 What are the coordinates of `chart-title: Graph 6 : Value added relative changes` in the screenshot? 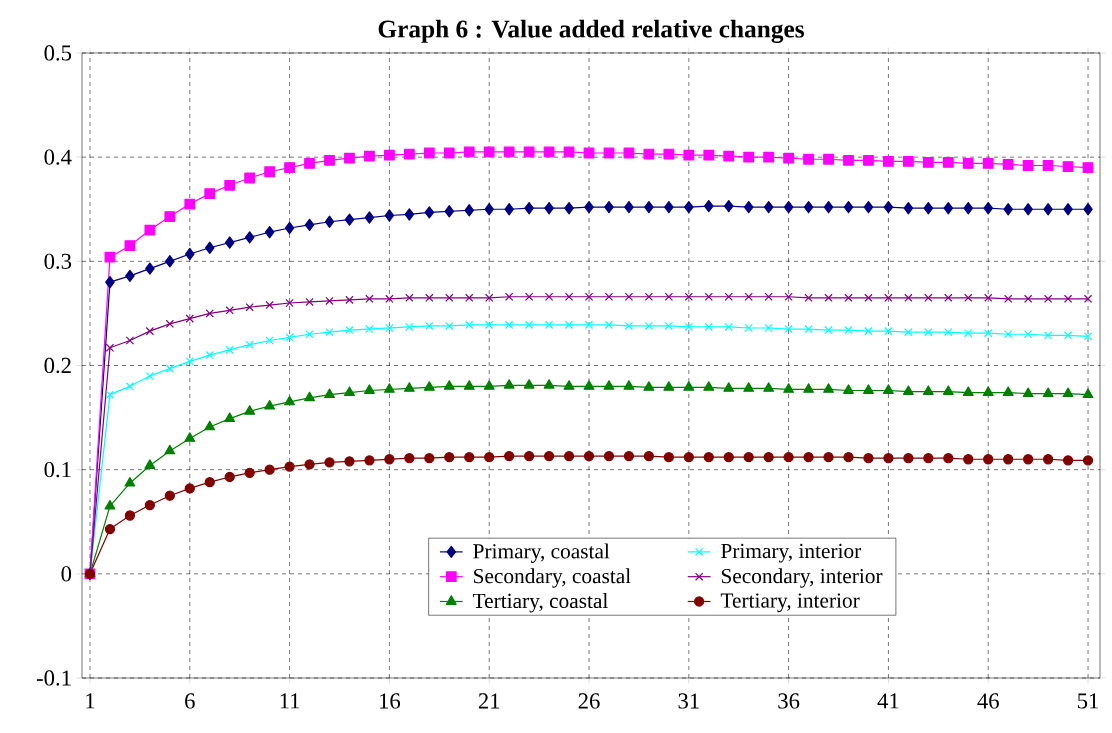 It's located at (591, 31).